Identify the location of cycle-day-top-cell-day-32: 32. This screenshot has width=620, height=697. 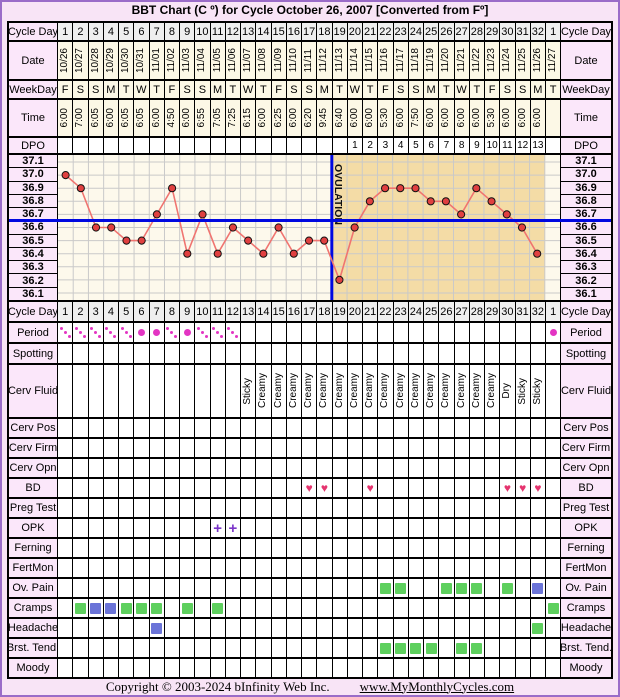
(538, 31).